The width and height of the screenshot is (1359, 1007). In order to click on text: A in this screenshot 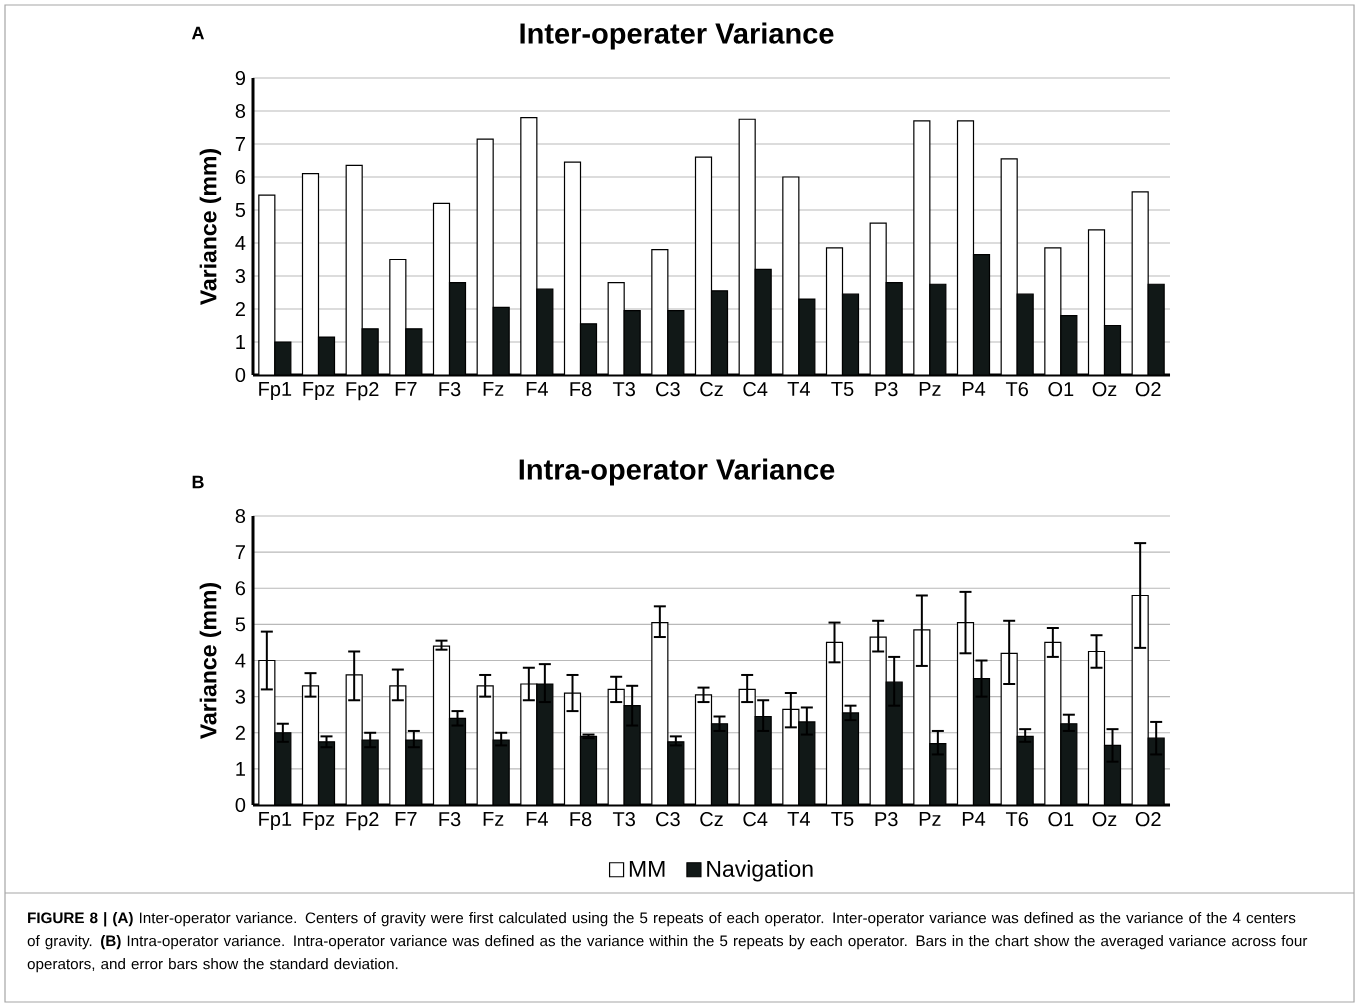, I will do `click(198, 33)`.